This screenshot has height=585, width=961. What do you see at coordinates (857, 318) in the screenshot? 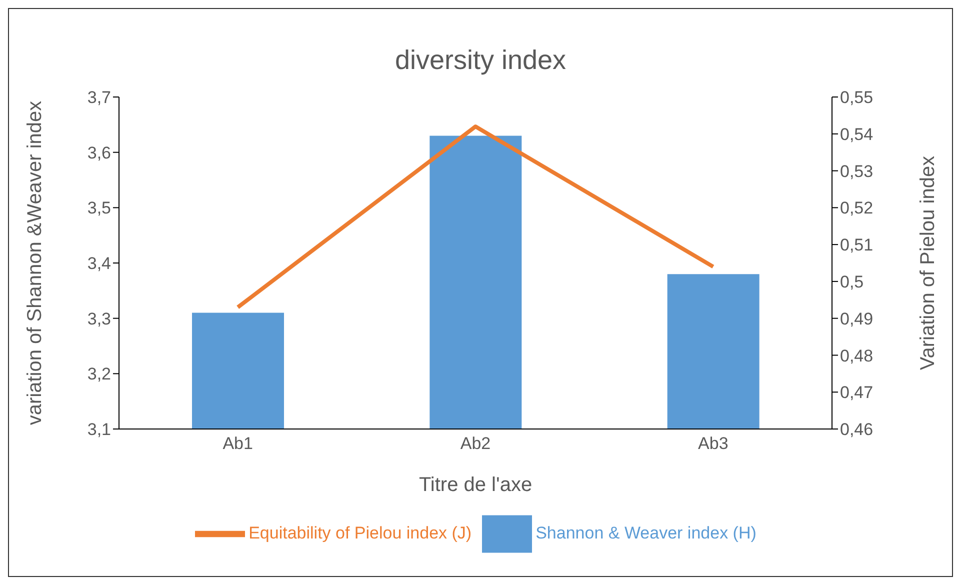
I see `y2-tick-label: 0,49` at bounding box center [857, 318].